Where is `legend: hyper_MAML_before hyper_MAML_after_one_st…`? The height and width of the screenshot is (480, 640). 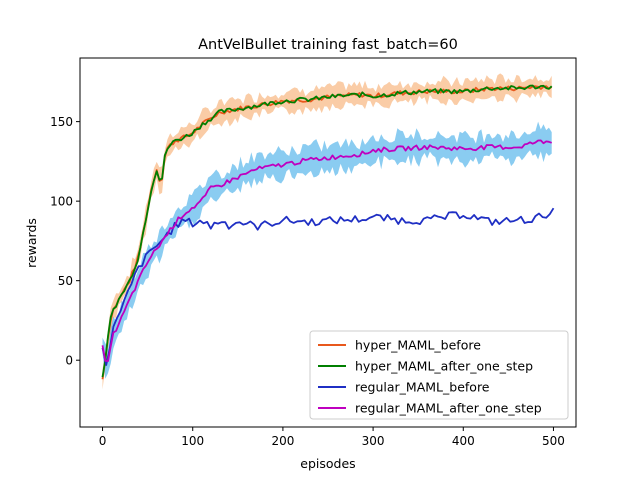
legend: hyper_MAML_before hyper_MAML_after_one_st… is located at coordinates (439, 375).